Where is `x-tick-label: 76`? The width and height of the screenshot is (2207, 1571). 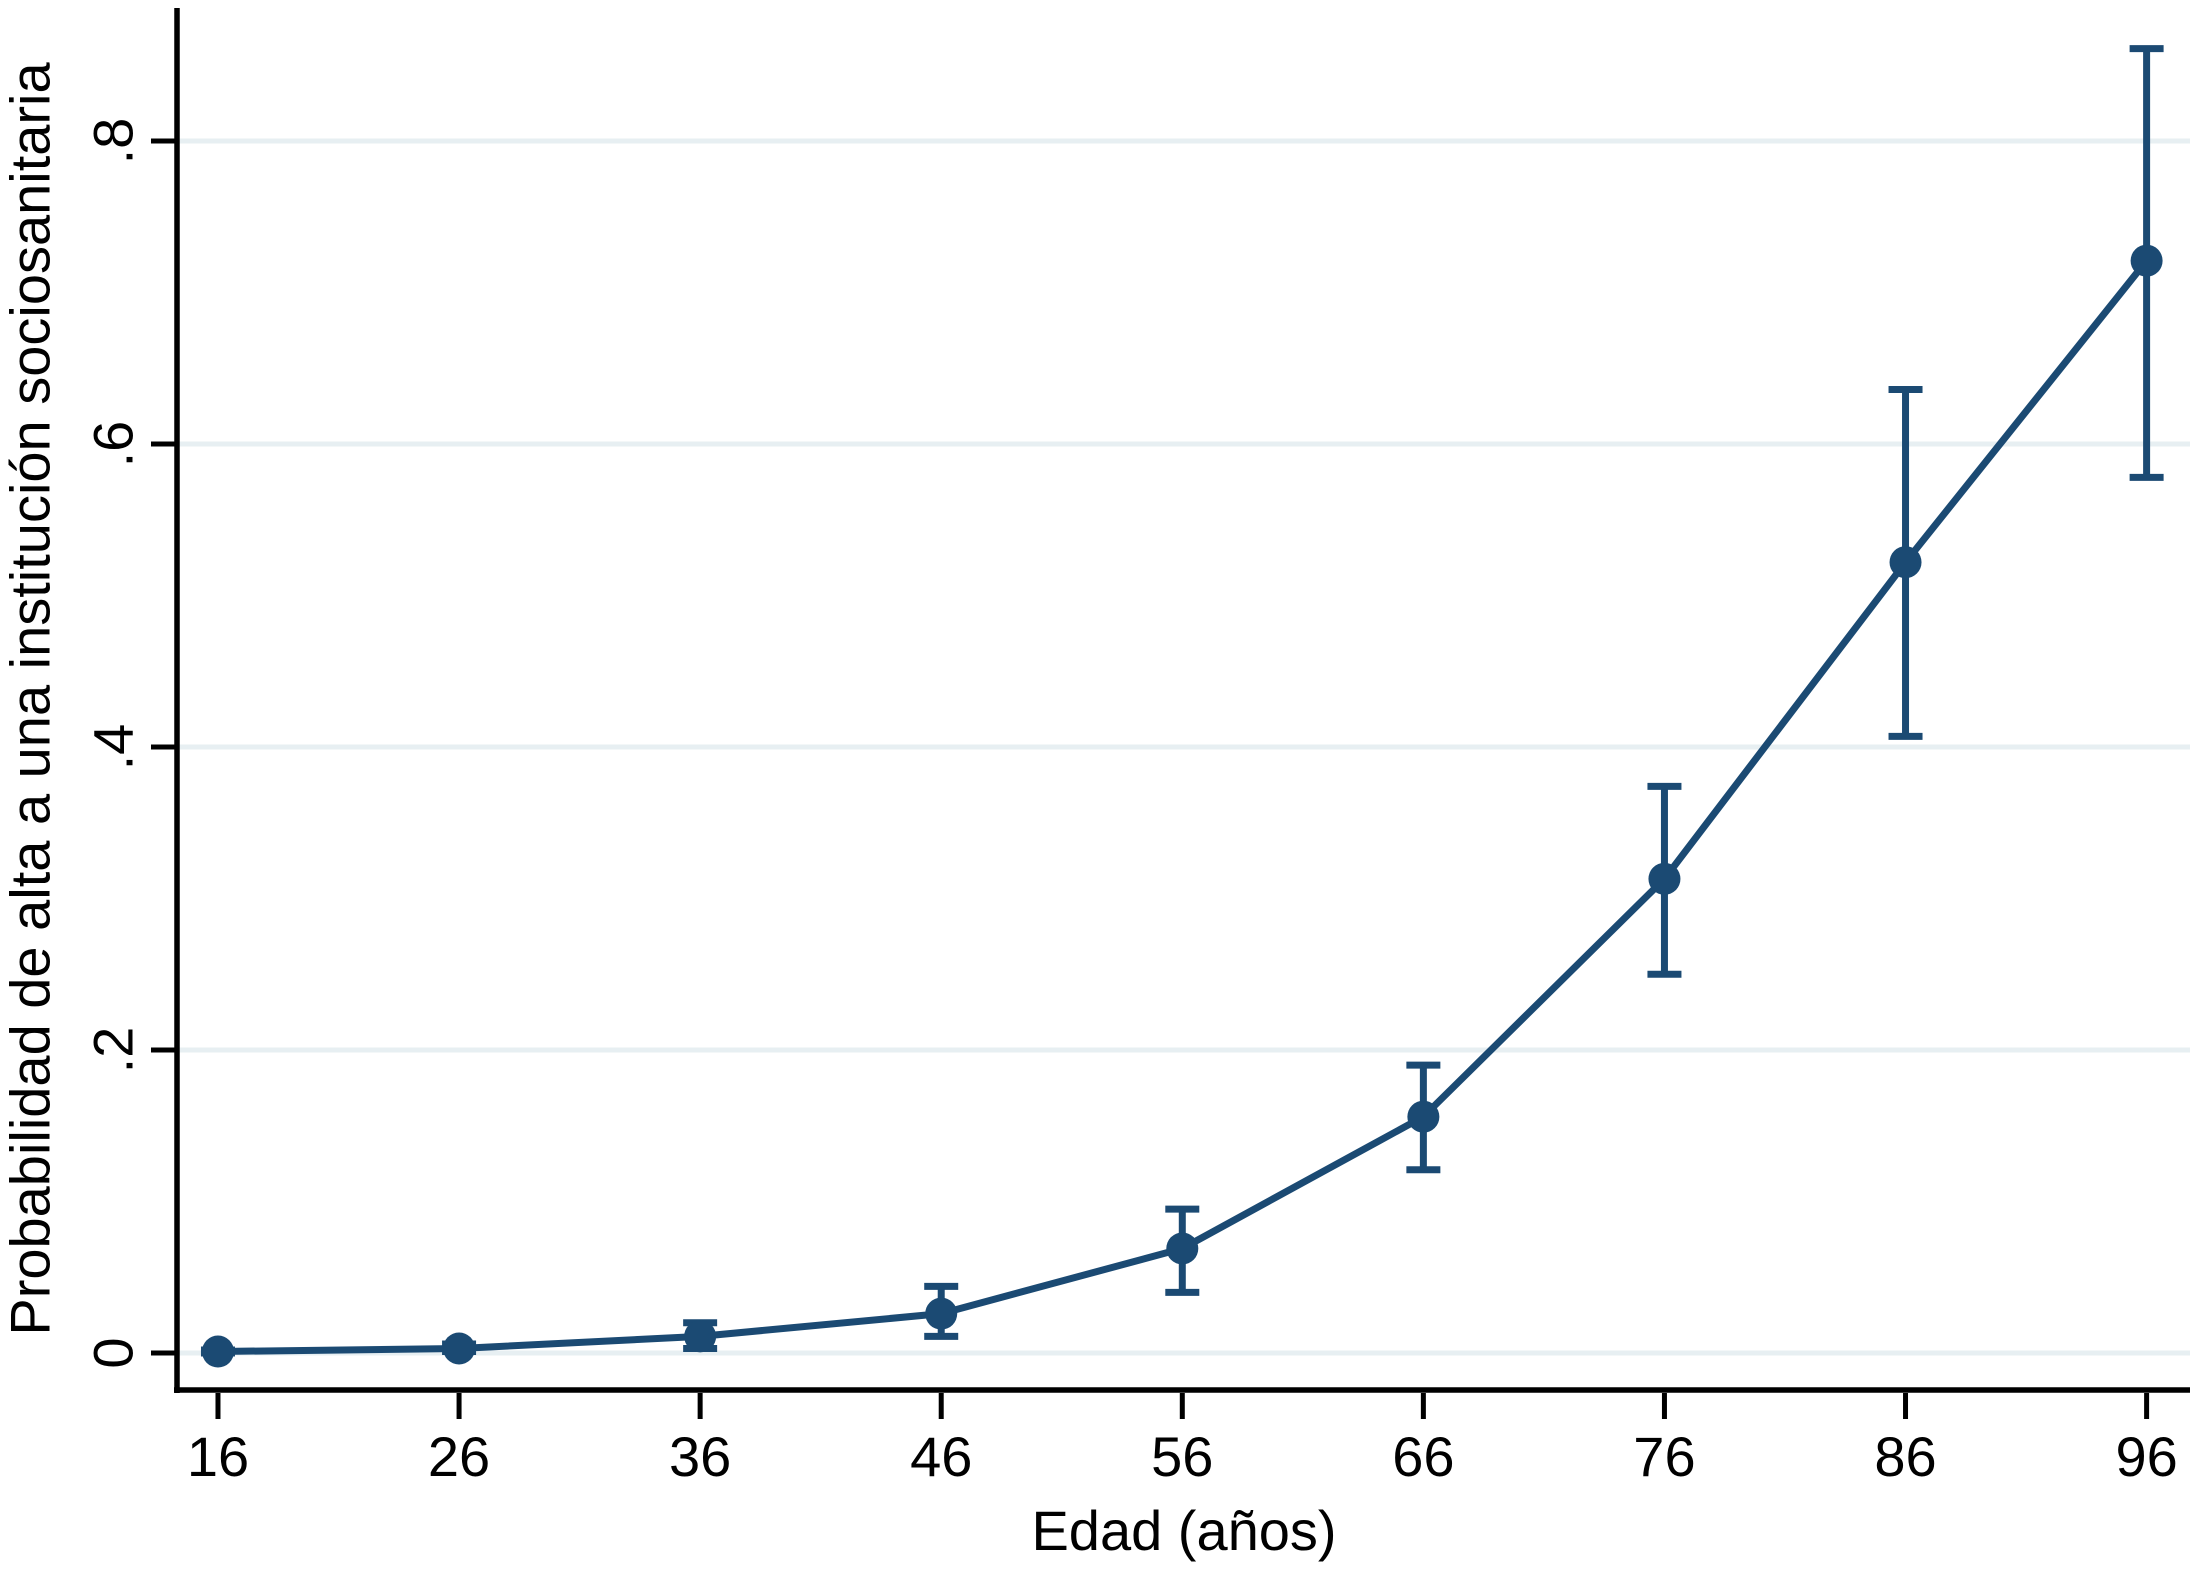 x-tick-label: 76 is located at coordinates (1664, 1456).